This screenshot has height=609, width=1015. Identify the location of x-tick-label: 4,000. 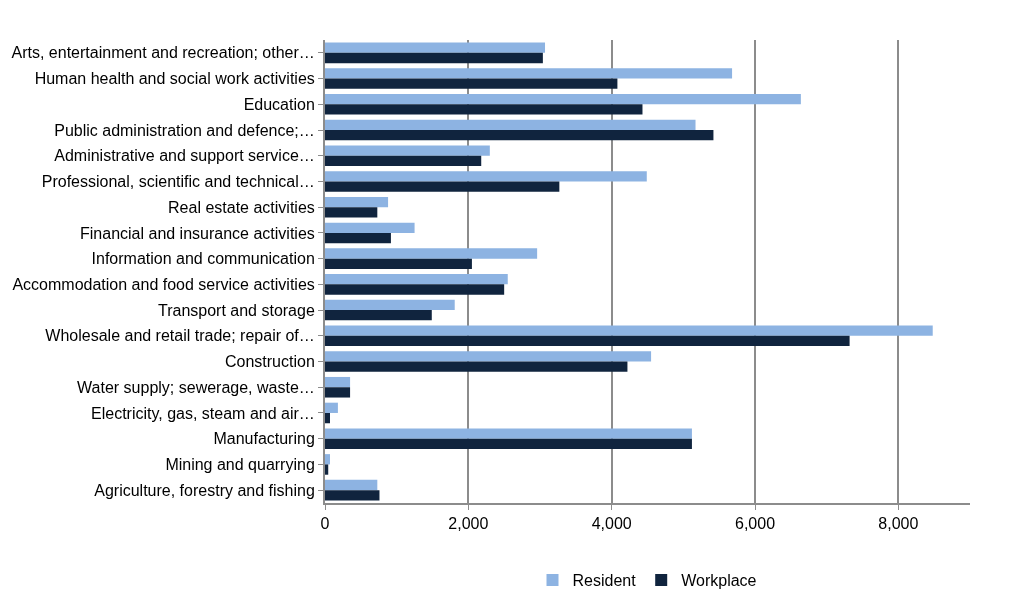
(611, 524).